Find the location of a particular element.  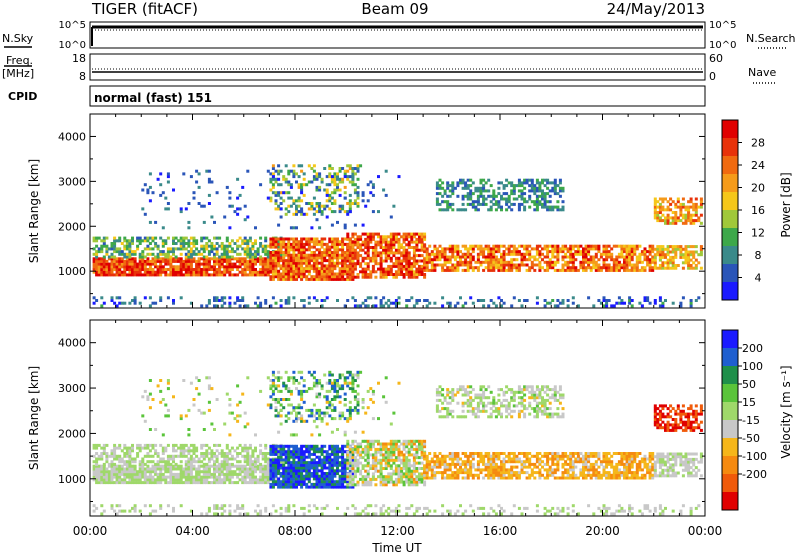

y-tick-label: 2000 is located at coordinates (72, 226).